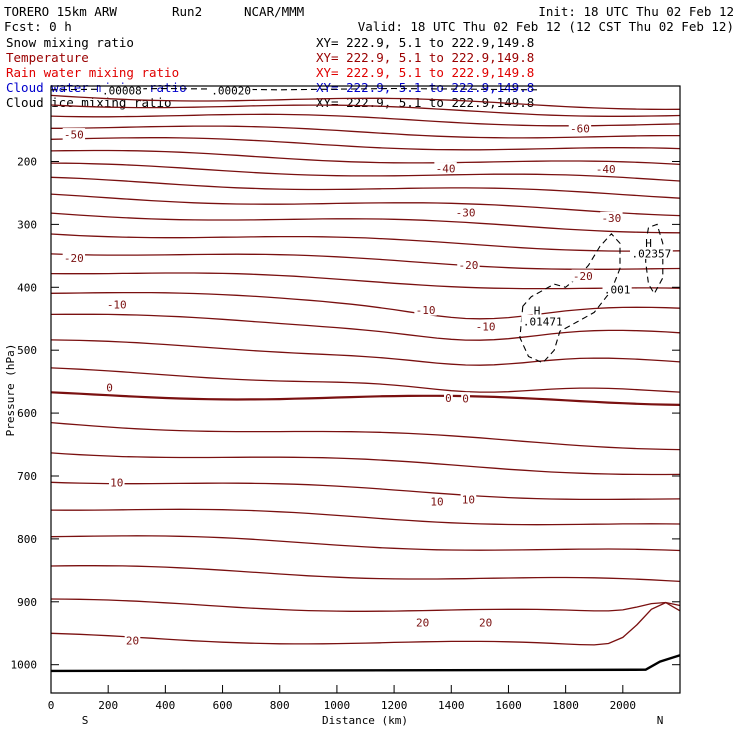  I want to click on temperature-label-20: 20, so click(132, 640).